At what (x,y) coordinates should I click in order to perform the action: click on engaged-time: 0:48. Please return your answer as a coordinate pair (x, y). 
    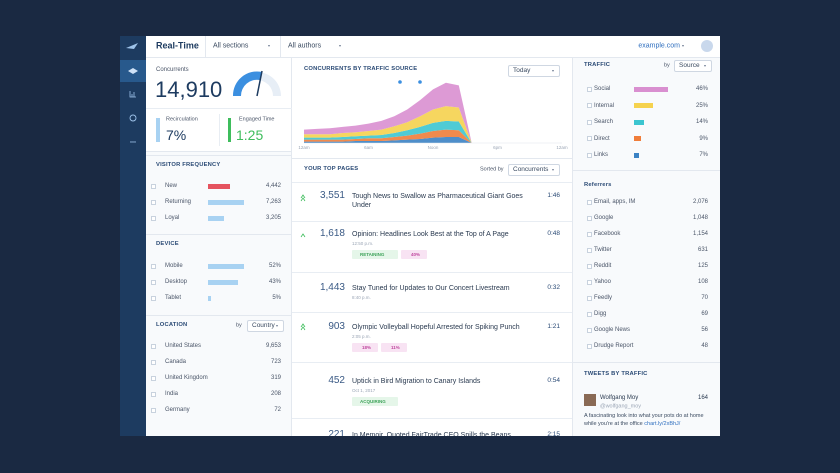
    Looking at the image, I should click on (553, 233).